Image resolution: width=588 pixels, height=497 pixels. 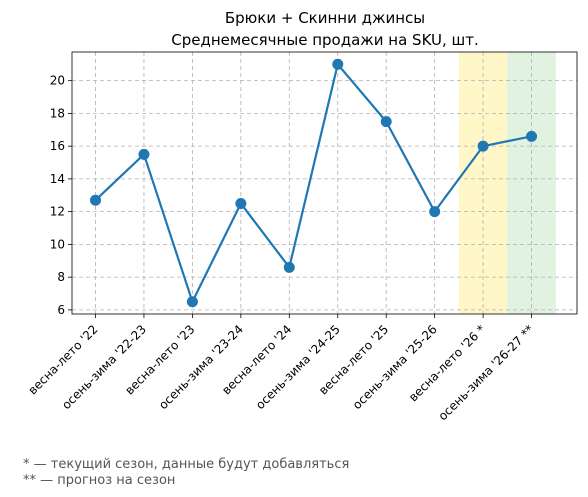 What do you see at coordinates (61, 277) in the screenshot?
I see `y-tick-label: 8` at bounding box center [61, 277].